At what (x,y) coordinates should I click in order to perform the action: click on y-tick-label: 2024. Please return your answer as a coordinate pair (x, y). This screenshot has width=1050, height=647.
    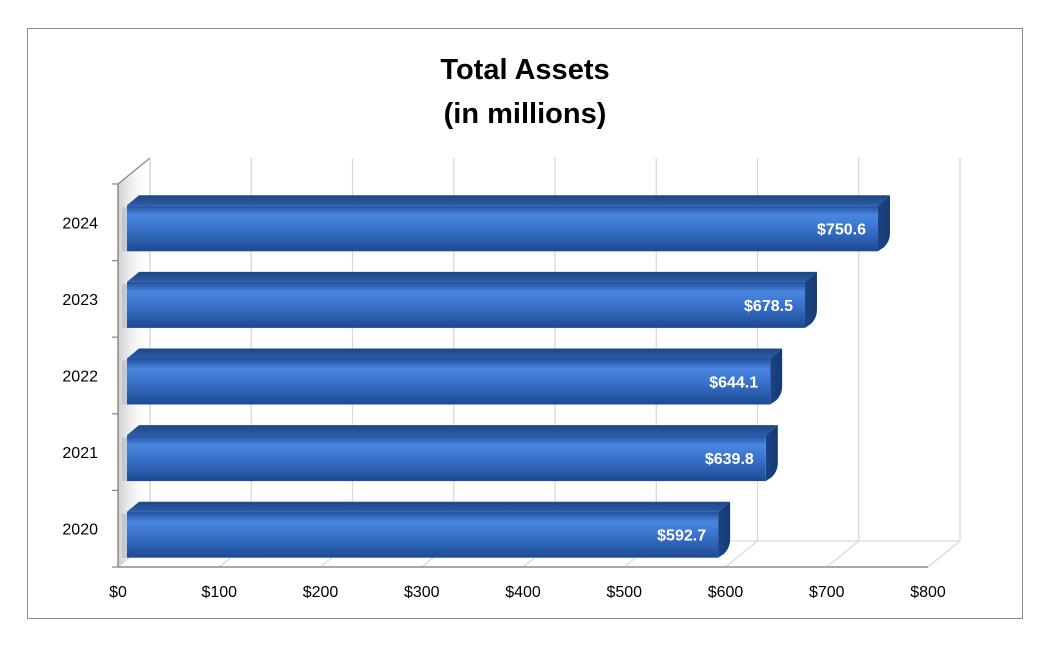
    Looking at the image, I should click on (80, 223).